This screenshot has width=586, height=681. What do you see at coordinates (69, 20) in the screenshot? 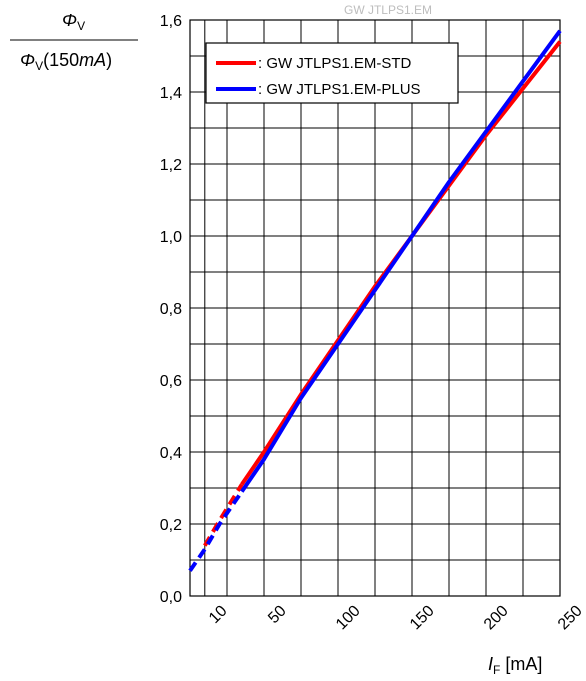
I see `y-label-numerator: Φ` at bounding box center [69, 20].